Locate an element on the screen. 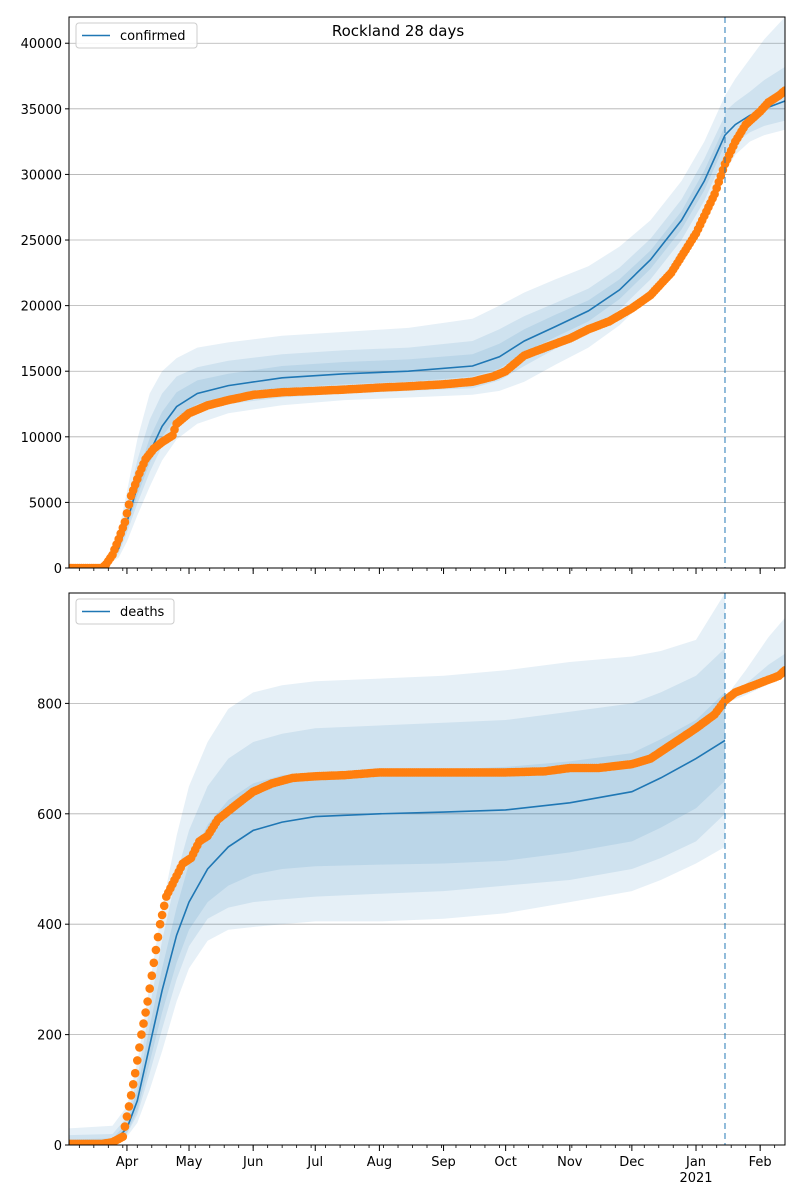 This screenshot has width=800, height=1200. x-tick-label: May is located at coordinates (189, 1162).